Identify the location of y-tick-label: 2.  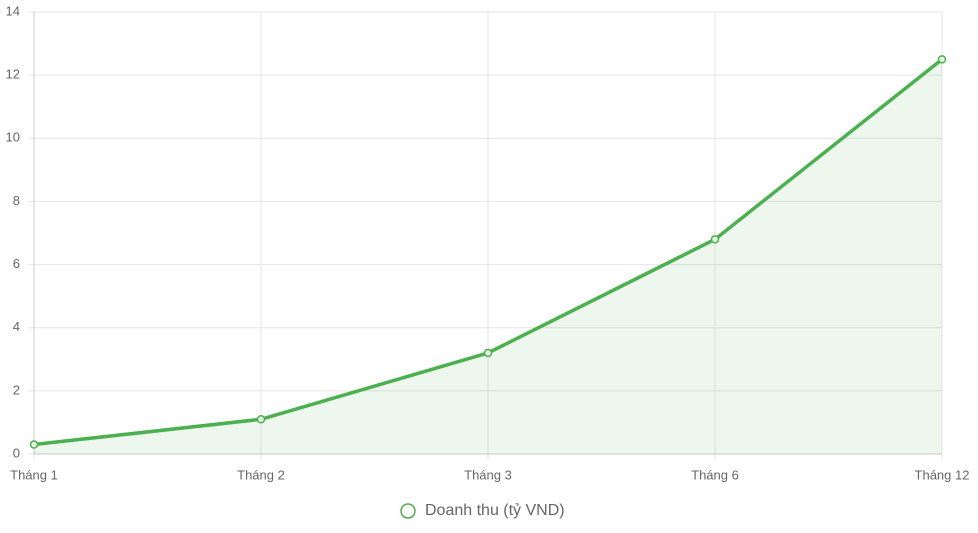
(16, 389).